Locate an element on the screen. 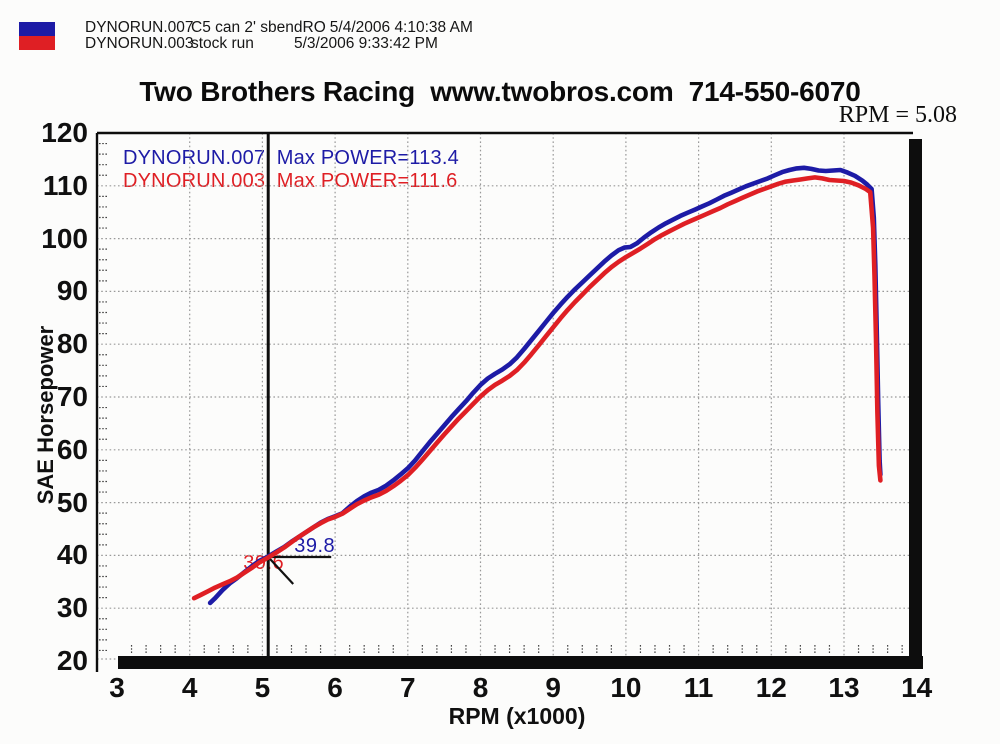 The image size is (1000, 744). run-file-name: DYNORUN.003 is located at coordinates (139, 43).